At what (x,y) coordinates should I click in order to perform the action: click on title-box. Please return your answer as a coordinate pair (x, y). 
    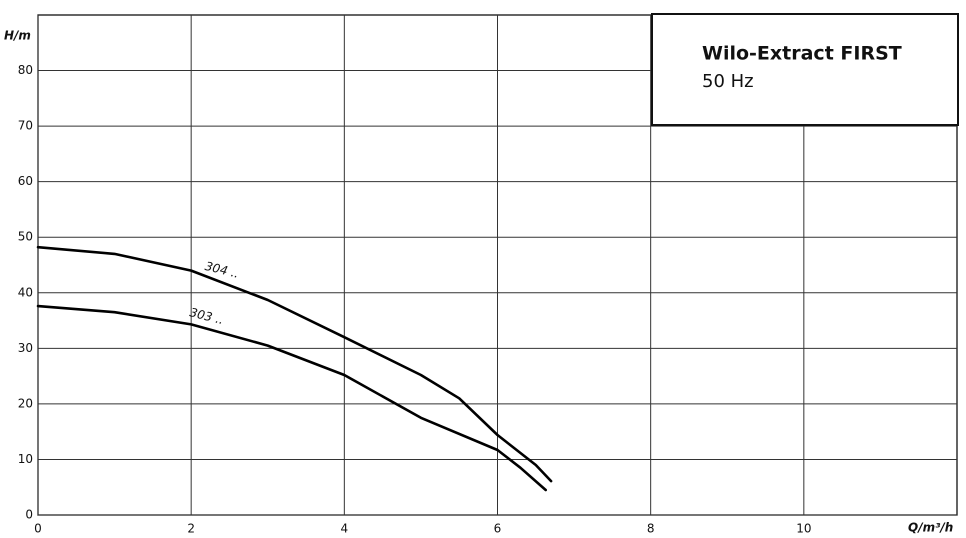
    Looking at the image, I should click on (805, 69).